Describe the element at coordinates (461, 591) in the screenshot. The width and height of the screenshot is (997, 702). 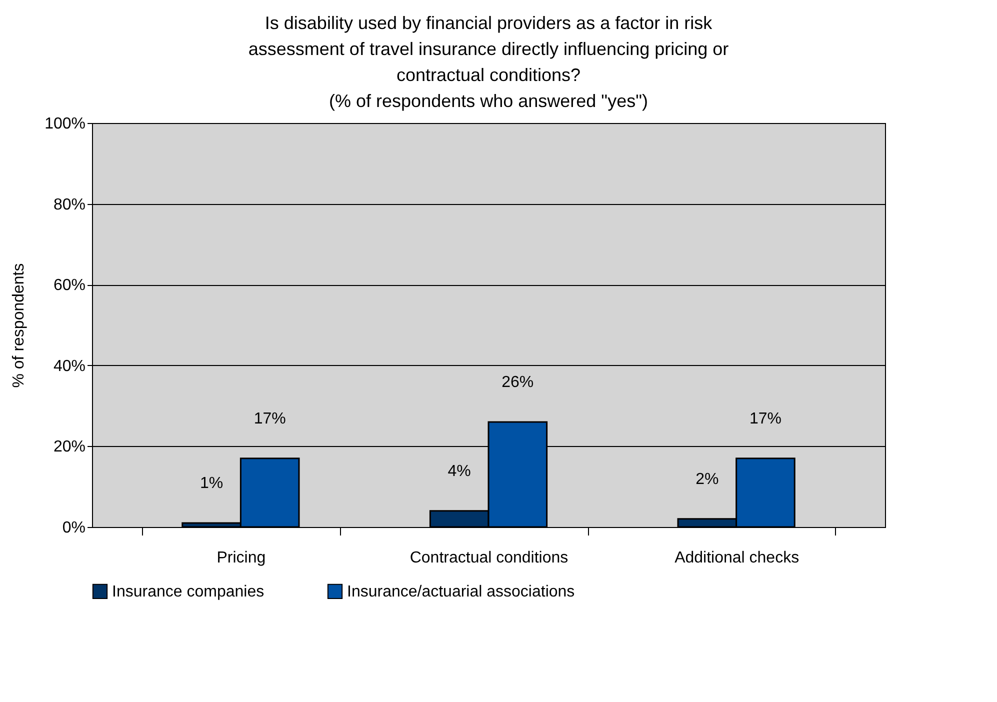
I see `legend-label: Insurance/actuarial associations` at that location.